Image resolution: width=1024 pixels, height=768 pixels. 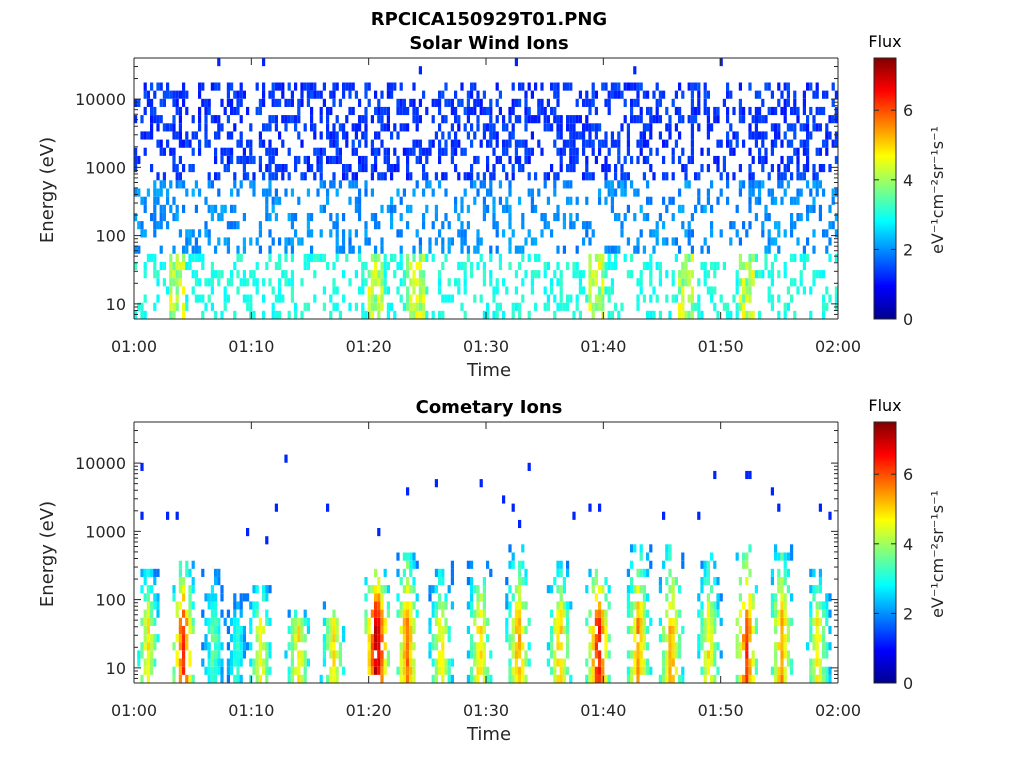 I want to click on y-tick-label: 1000, so click(x=105, y=167).